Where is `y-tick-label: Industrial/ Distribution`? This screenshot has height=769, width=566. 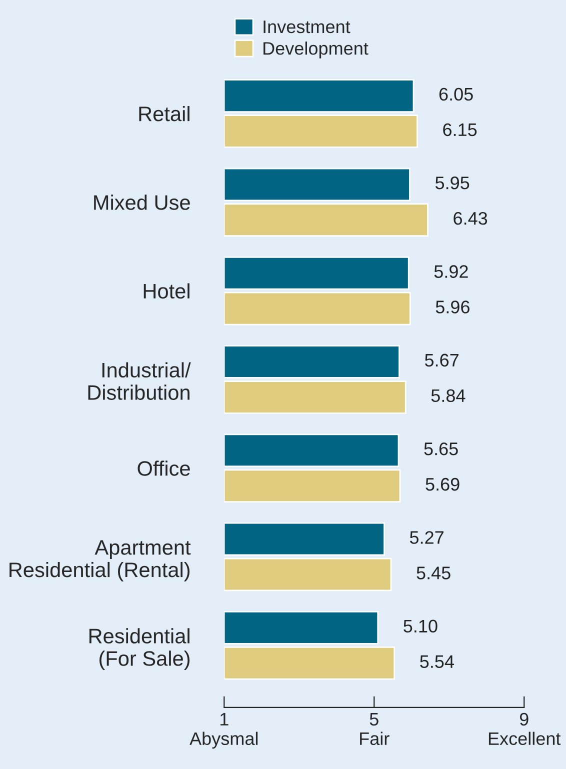
y-tick-label: Industrial/ Distribution is located at coordinates (139, 381).